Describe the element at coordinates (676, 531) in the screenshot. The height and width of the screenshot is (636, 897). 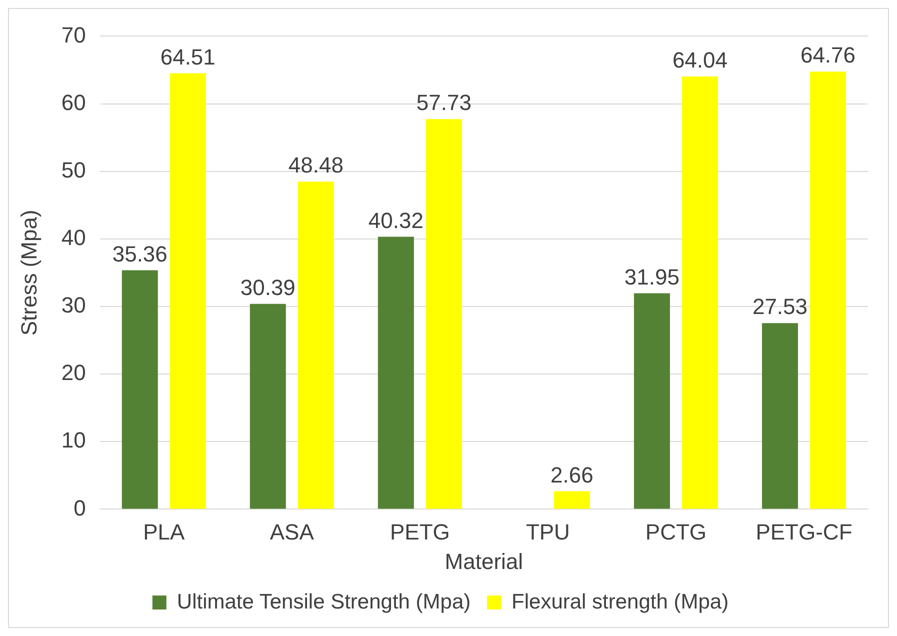
I see `x-tick-label: PCTG` at that location.